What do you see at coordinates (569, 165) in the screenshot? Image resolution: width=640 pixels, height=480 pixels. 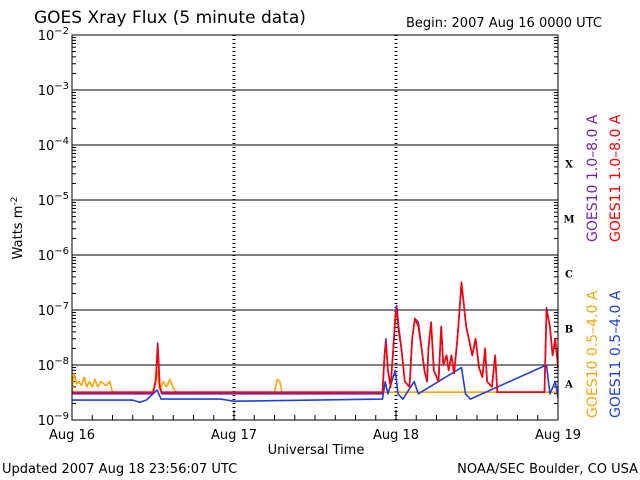 I see `flare-class-label: X` at bounding box center [569, 165].